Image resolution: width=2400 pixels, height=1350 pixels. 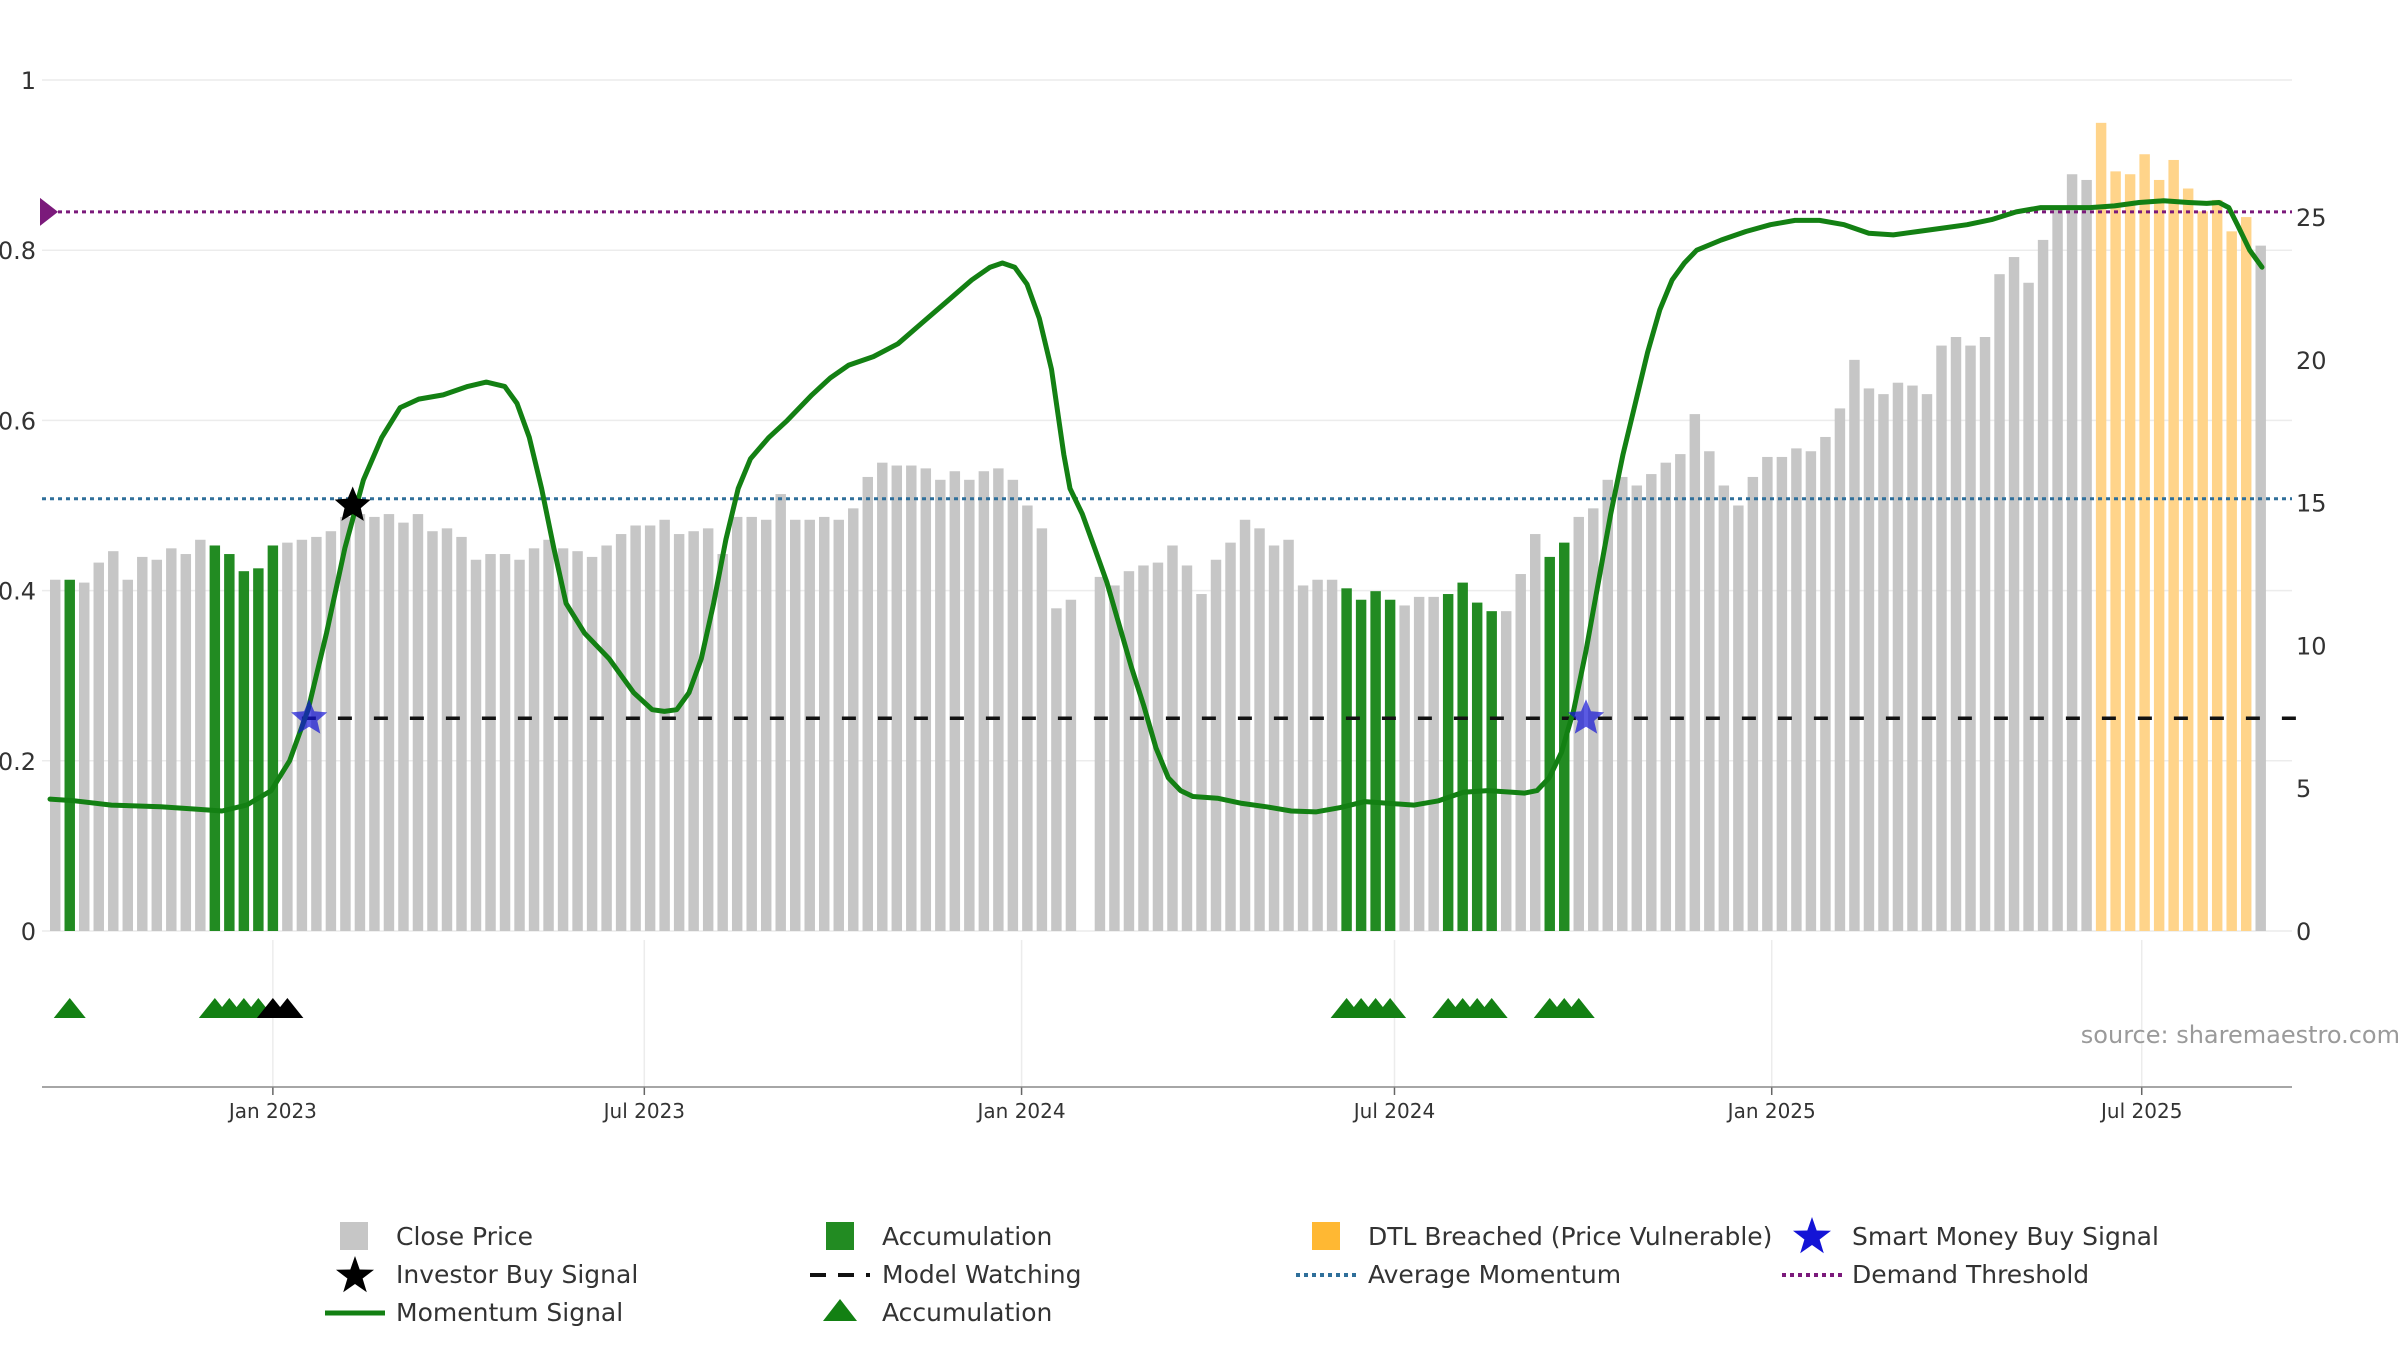 What do you see at coordinates (18, 421) in the screenshot?
I see `left-tick-label: 0.6` at bounding box center [18, 421].